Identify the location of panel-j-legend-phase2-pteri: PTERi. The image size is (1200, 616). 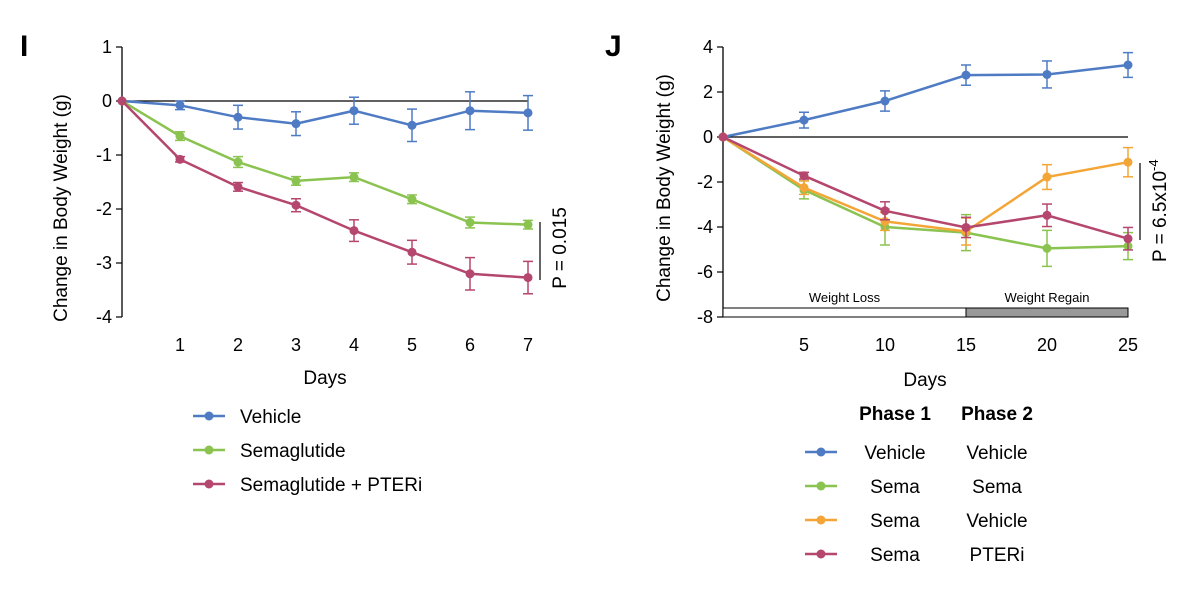
(997, 555).